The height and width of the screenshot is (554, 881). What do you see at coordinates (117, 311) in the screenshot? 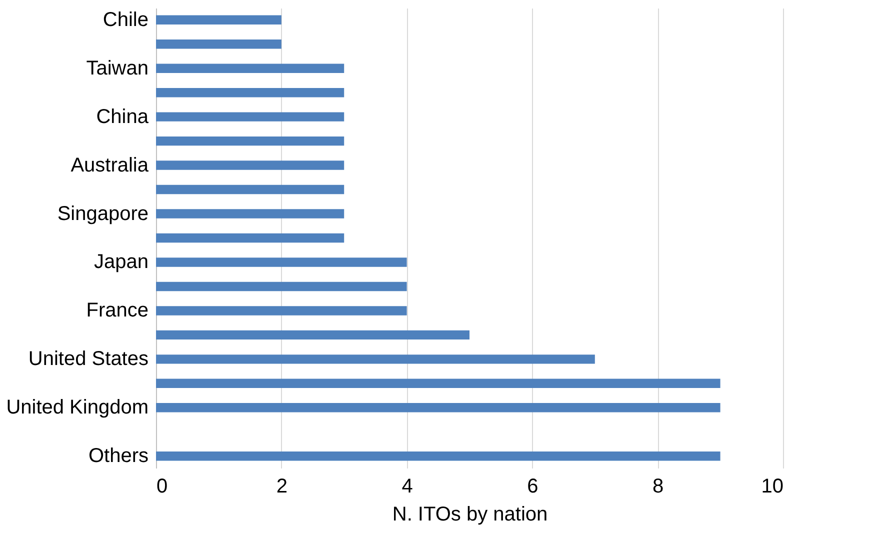
I see `y-tick-label: France` at bounding box center [117, 311].